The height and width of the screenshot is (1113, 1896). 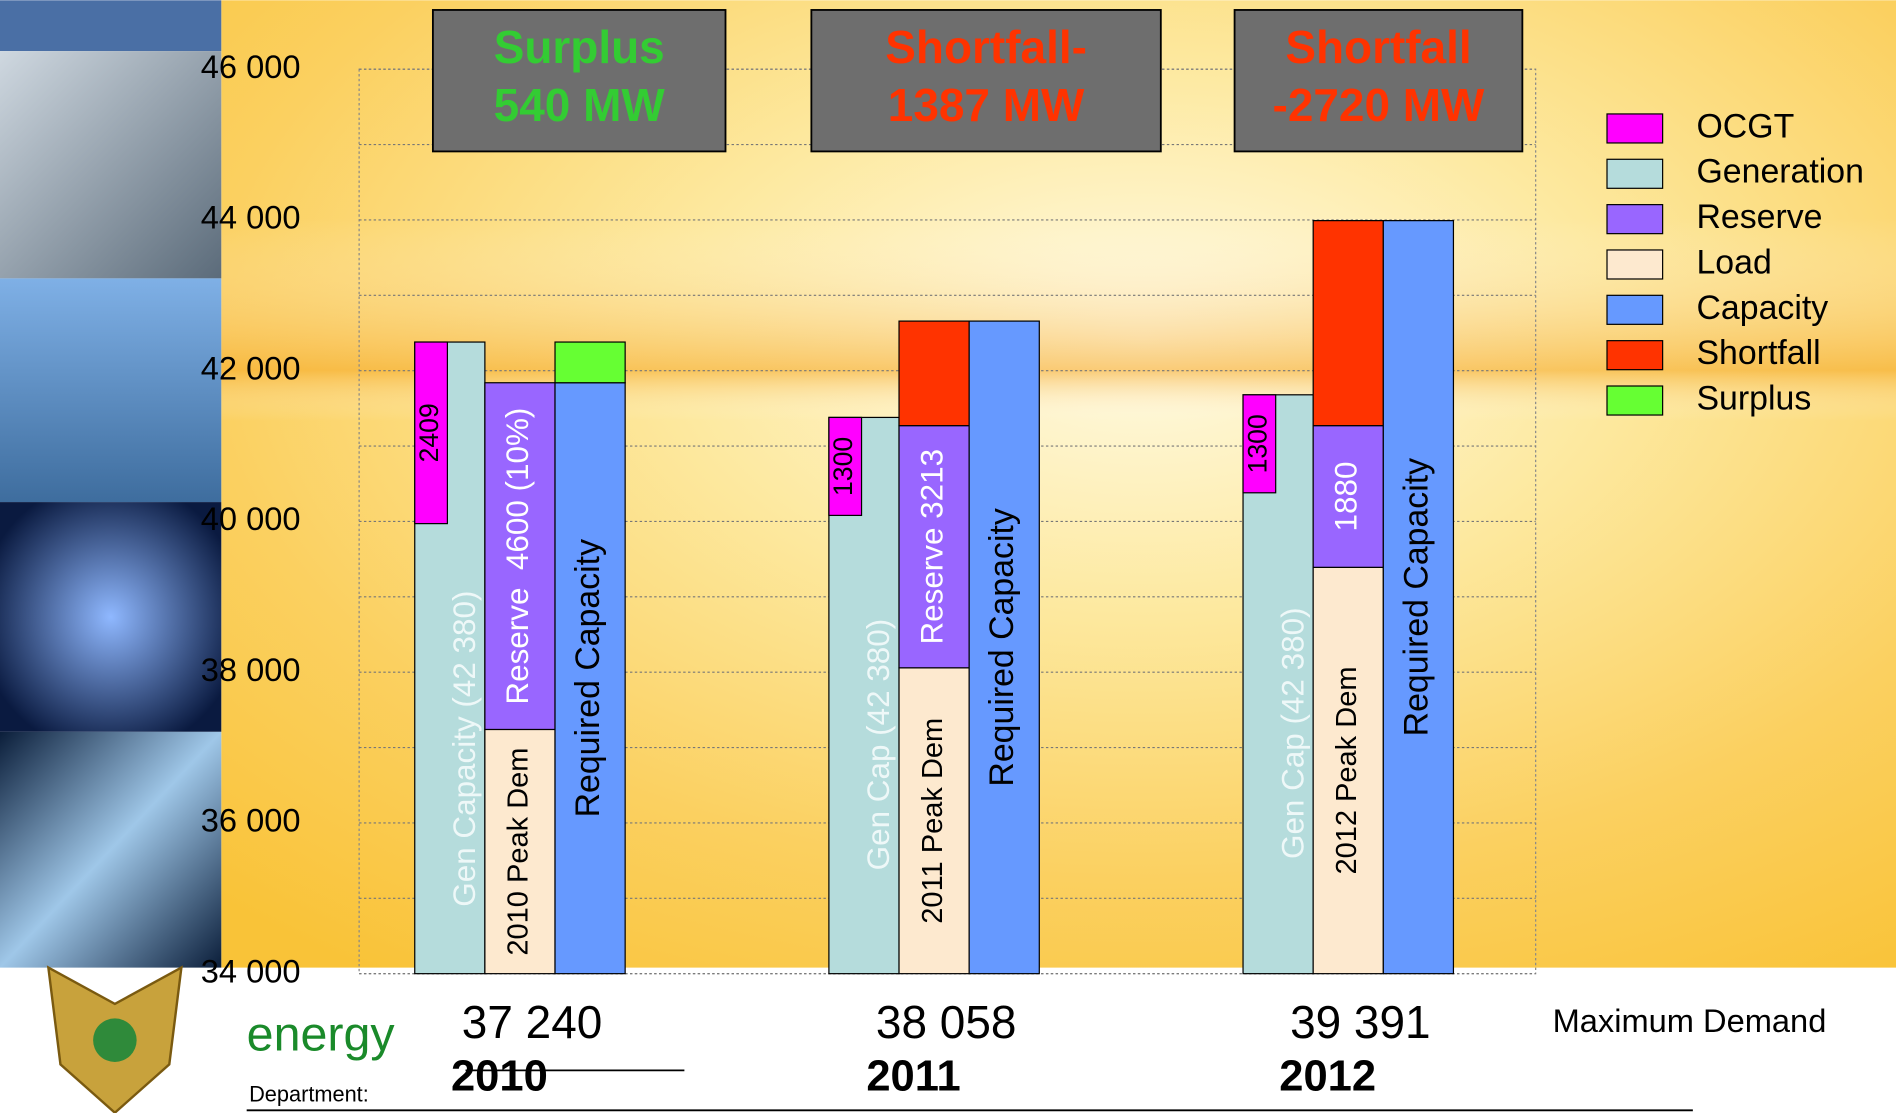 I want to click on x-tick-label: 2011, so click(x=913, y=1076).